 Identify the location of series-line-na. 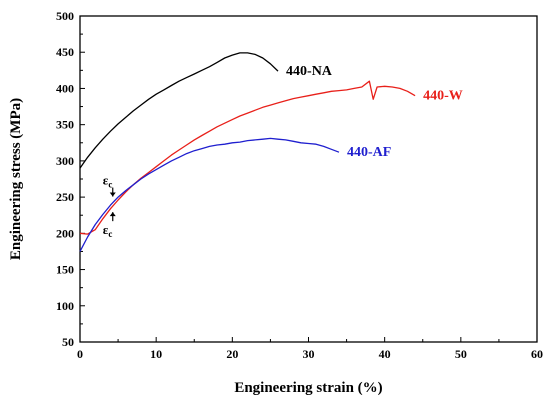
(179, 110).